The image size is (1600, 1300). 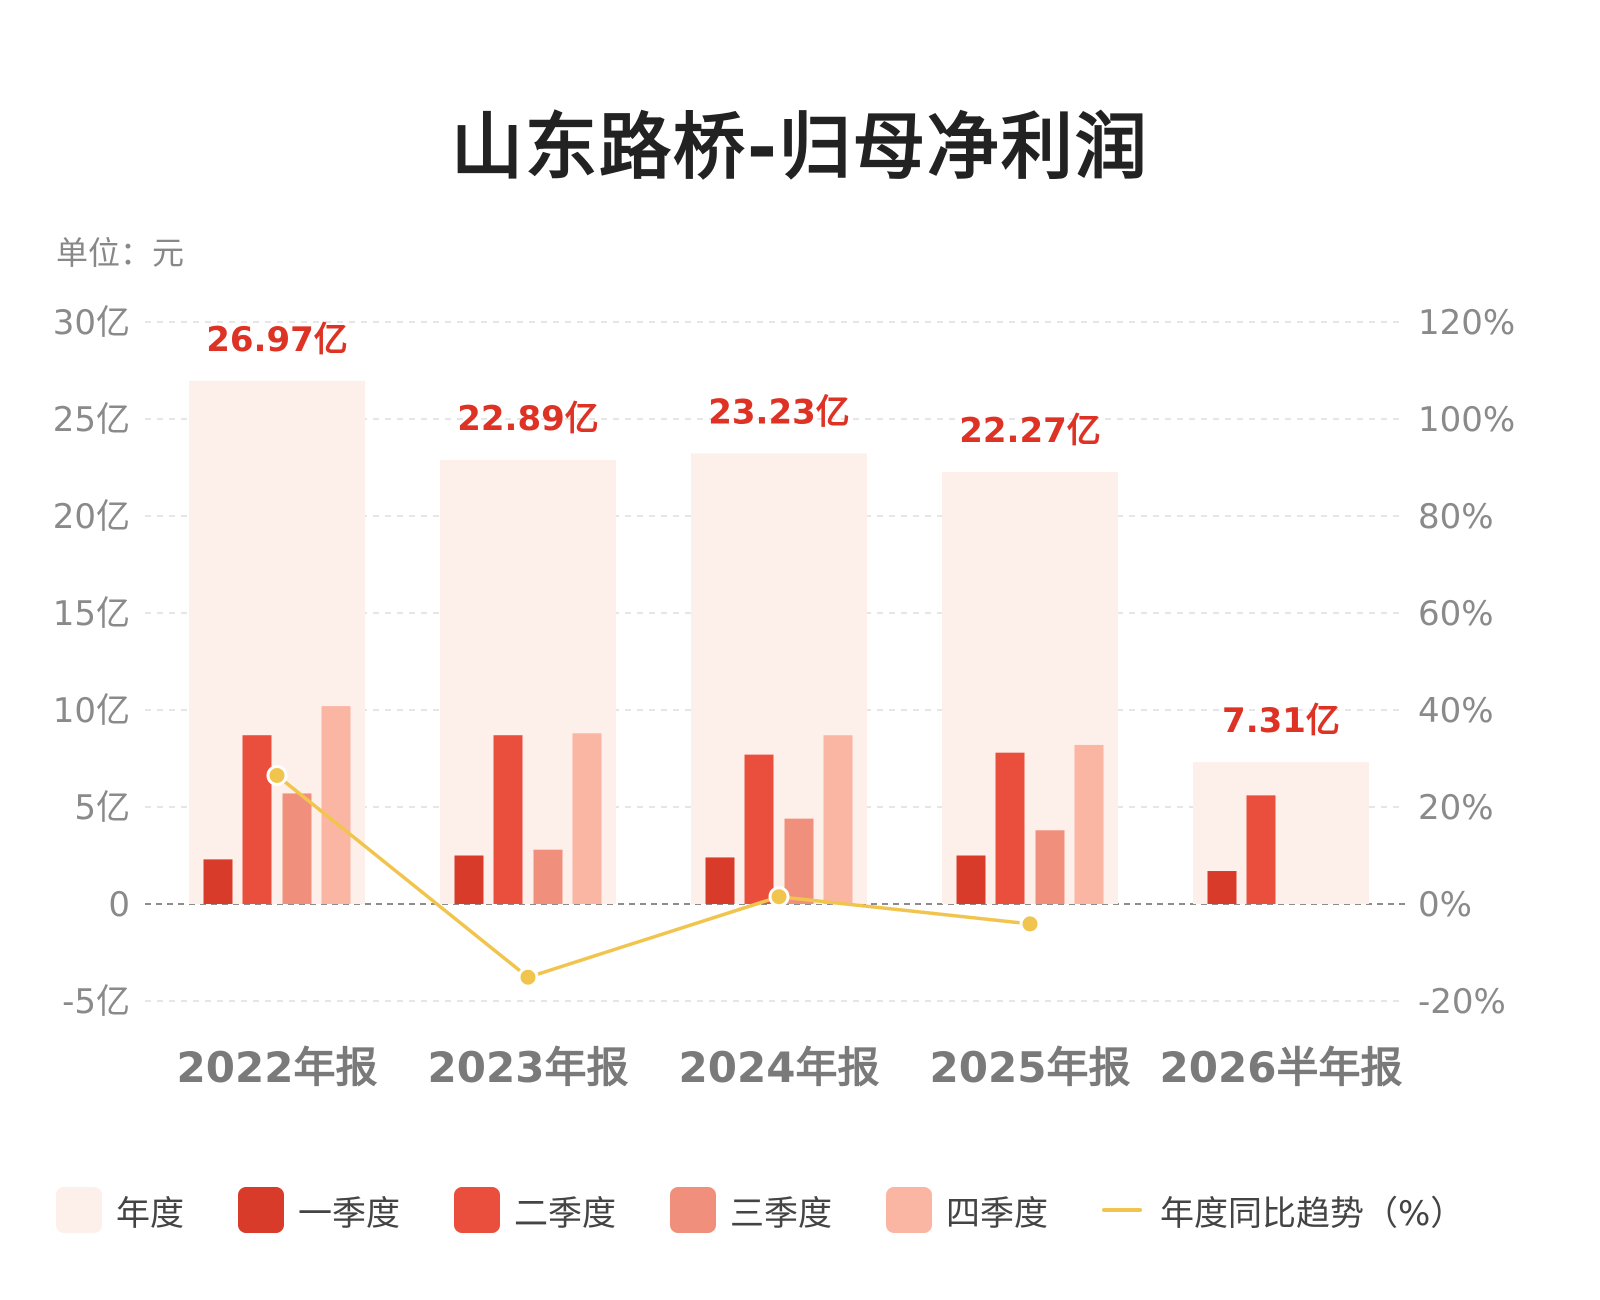 I want to click on legend: 年度 一季度 二季度 三季度 四季度 年度同比趋势（%）, so click(x=806, y=1210).